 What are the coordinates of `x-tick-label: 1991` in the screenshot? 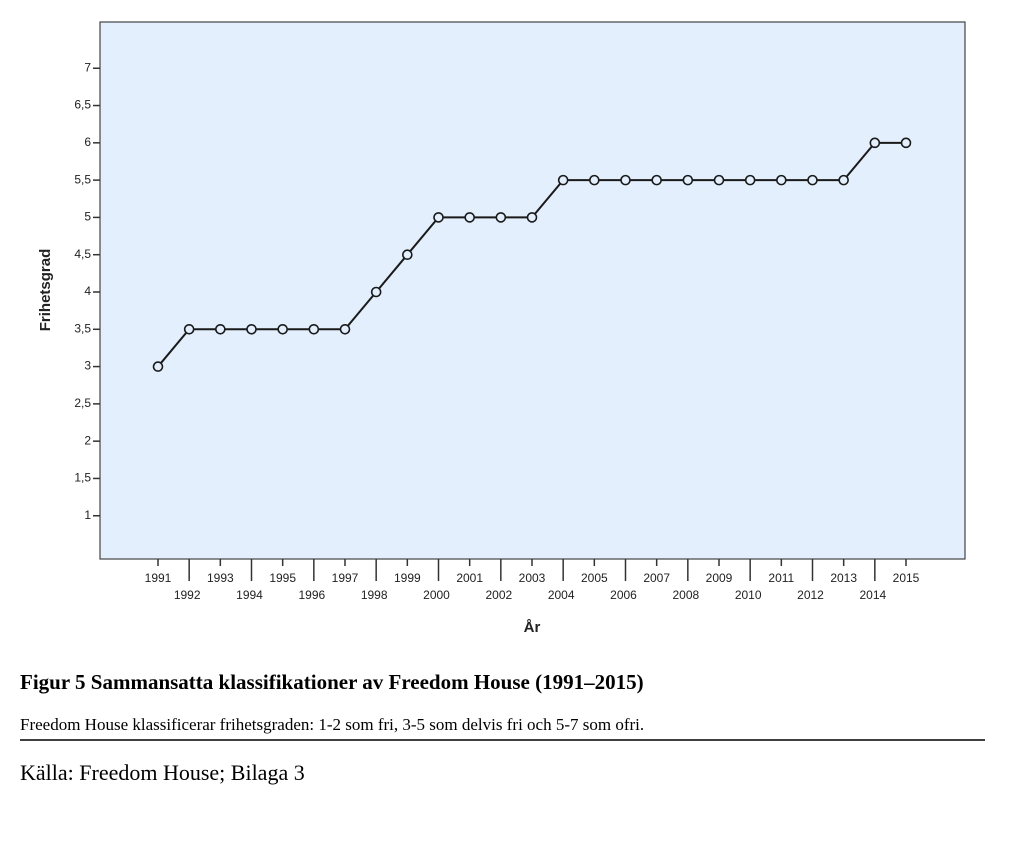 It's located at (158, 578).